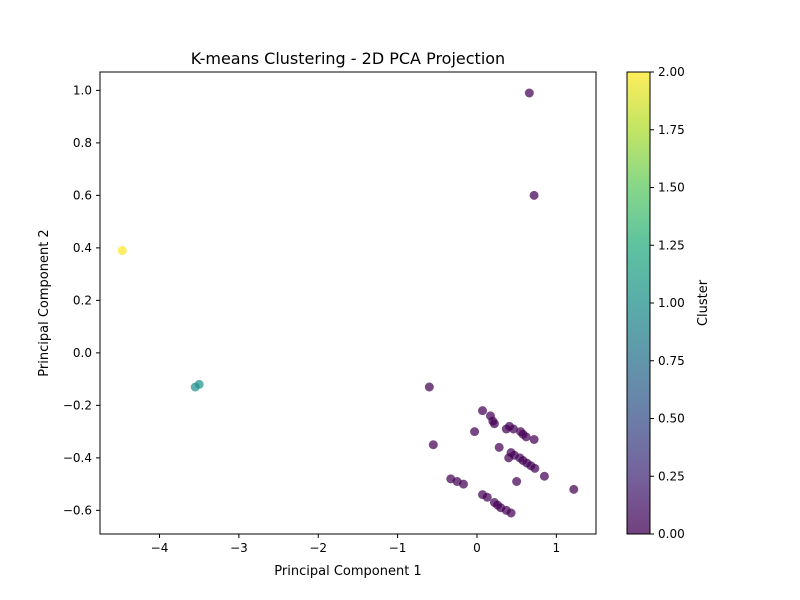  I want to click on x-axis: −4 −3 −2 −1 0 1, so click(355, 544).